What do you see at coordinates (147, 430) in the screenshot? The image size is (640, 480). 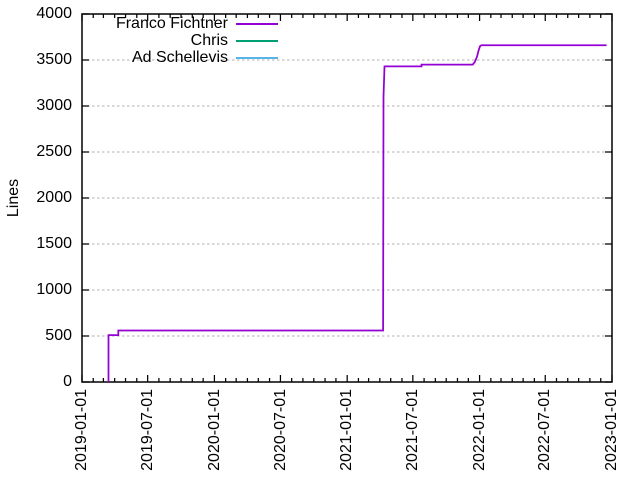 I see `x-tick-label: 2019-07-01` at bounding box center [147, 430].